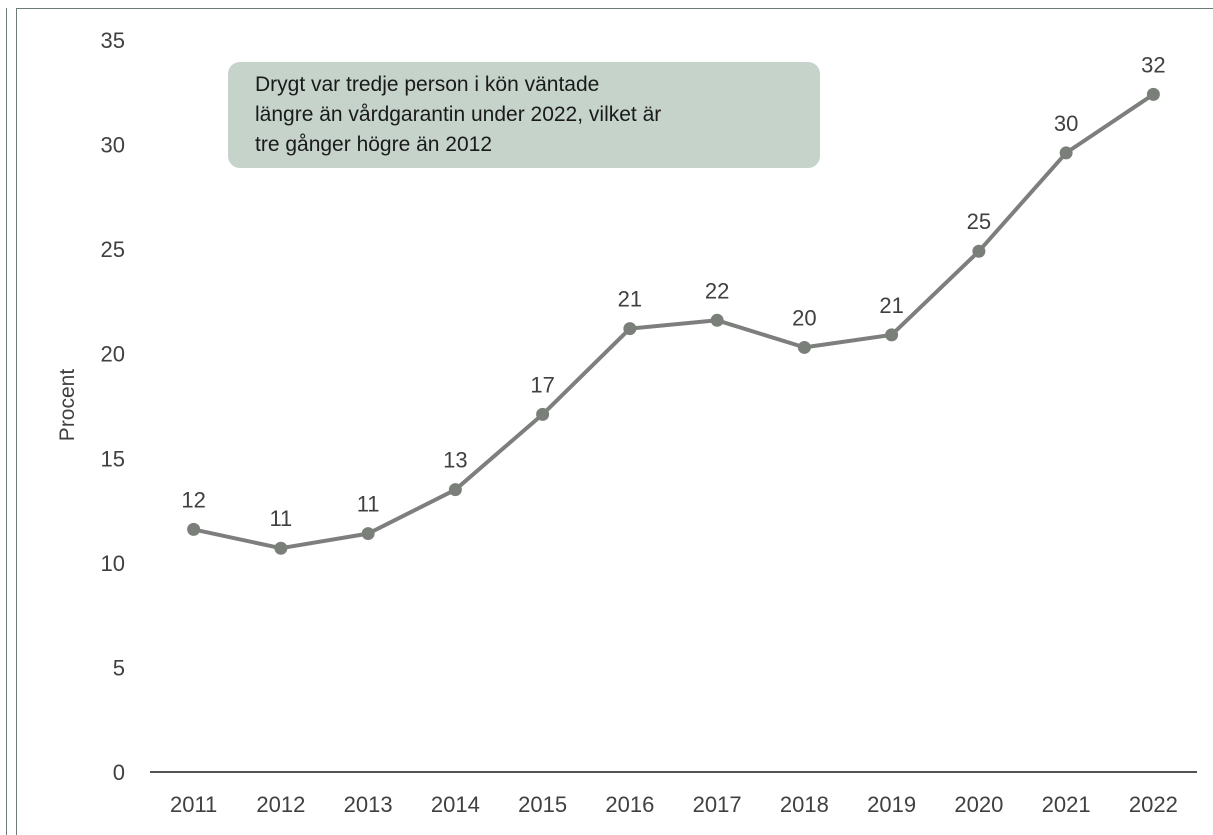 This screenshot has height=835, width=1213. Describe the element at coordinates (804, 317) in the screenshot. I see `data-label: 20` at that location.